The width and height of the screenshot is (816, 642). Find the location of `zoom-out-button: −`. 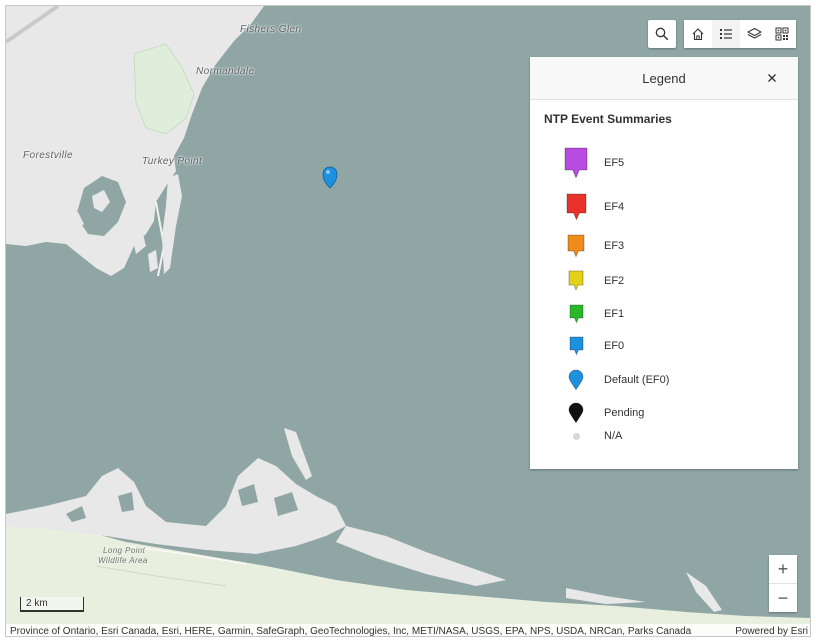

zoom-out-button: − is located at coordinates (783, 598).